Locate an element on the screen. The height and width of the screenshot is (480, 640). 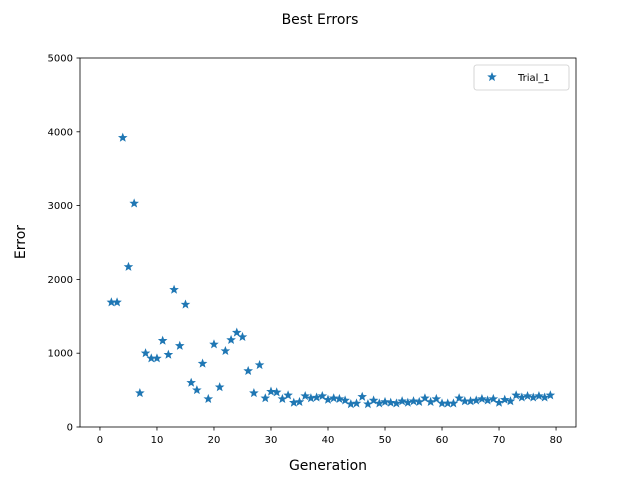
x-tick-label: 0 is located at coordinates (100, 440).